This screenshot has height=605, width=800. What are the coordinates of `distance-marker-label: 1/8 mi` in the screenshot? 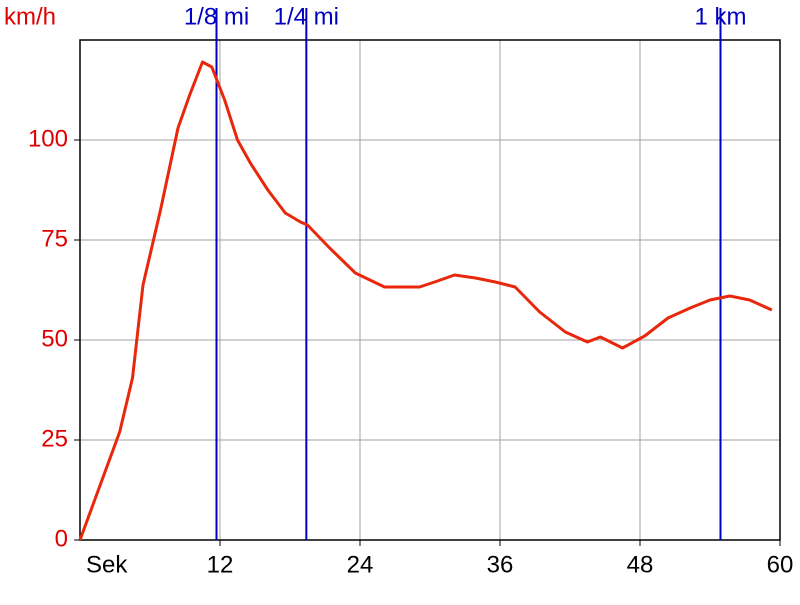 It's located at (216, 16).